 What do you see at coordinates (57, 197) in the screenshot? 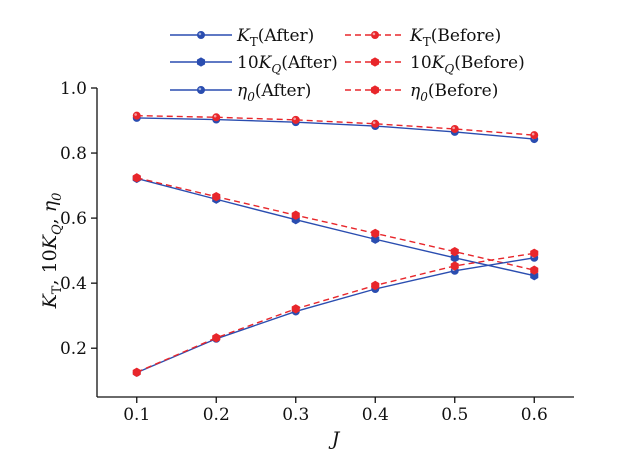
I see `y-axis-label-part: 0` at bounding box center [57, 197].